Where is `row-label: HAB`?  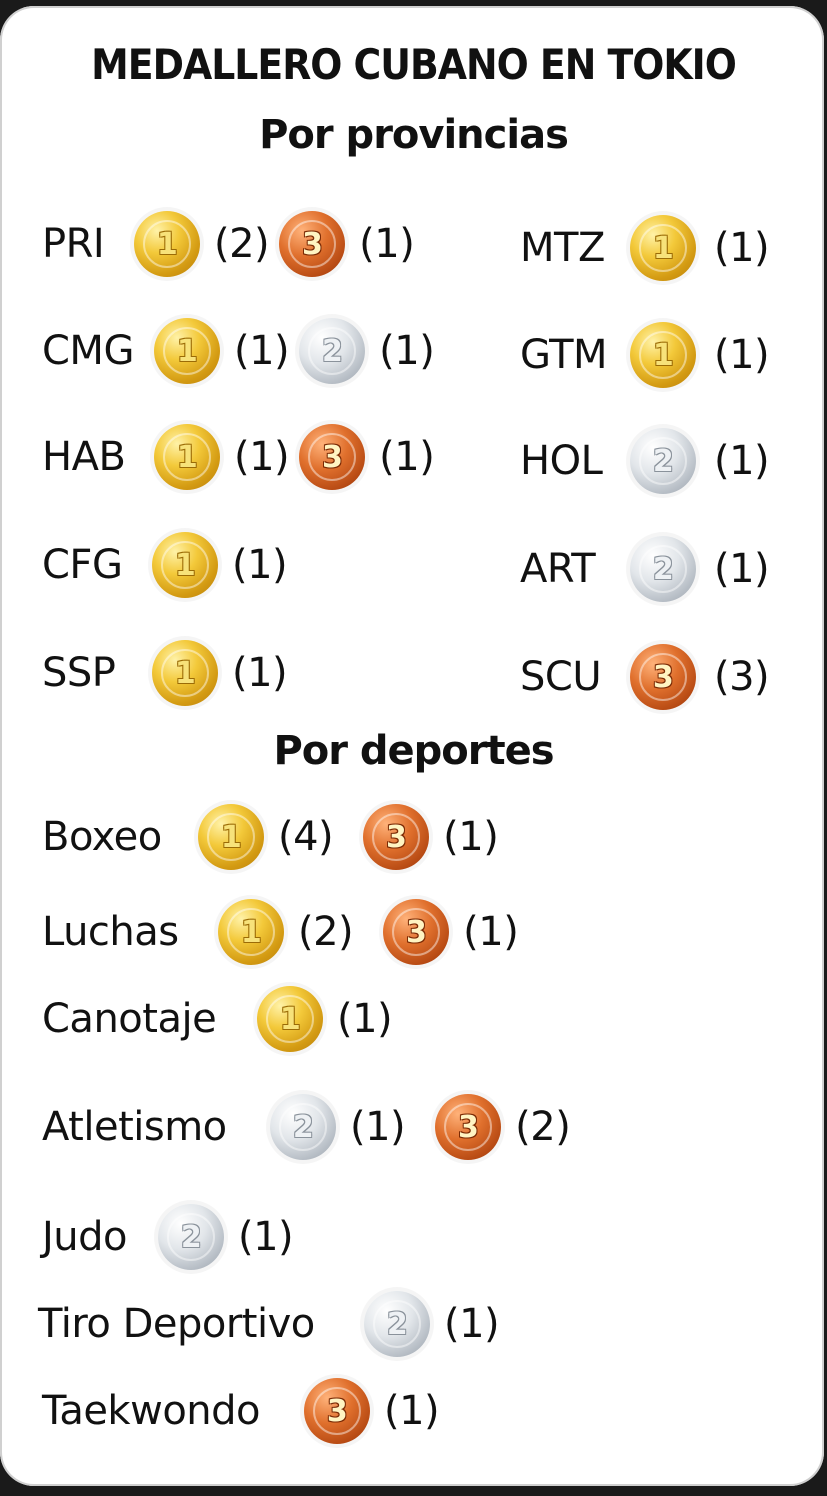 row-label: HAB is located at coordinates (84, 457).